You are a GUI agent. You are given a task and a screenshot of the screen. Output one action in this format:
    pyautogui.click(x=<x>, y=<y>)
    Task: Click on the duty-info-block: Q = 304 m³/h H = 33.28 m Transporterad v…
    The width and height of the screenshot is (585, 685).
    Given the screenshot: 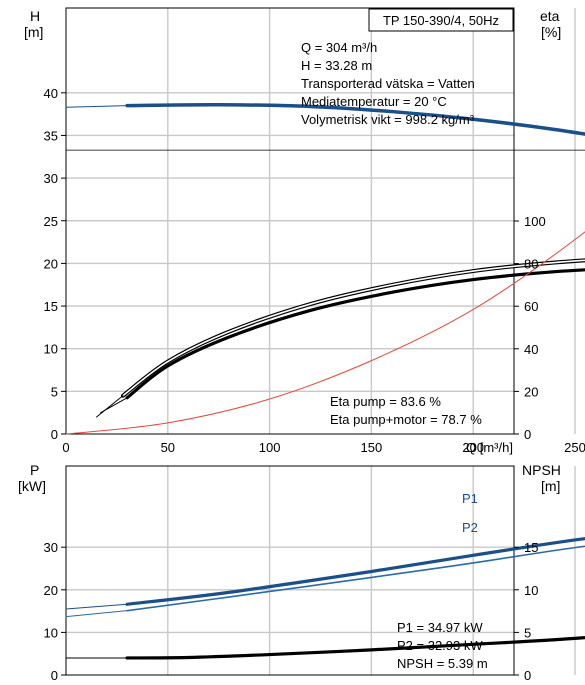 What is the action you would take?
    pyautogui.click(x=388, y=83)
    